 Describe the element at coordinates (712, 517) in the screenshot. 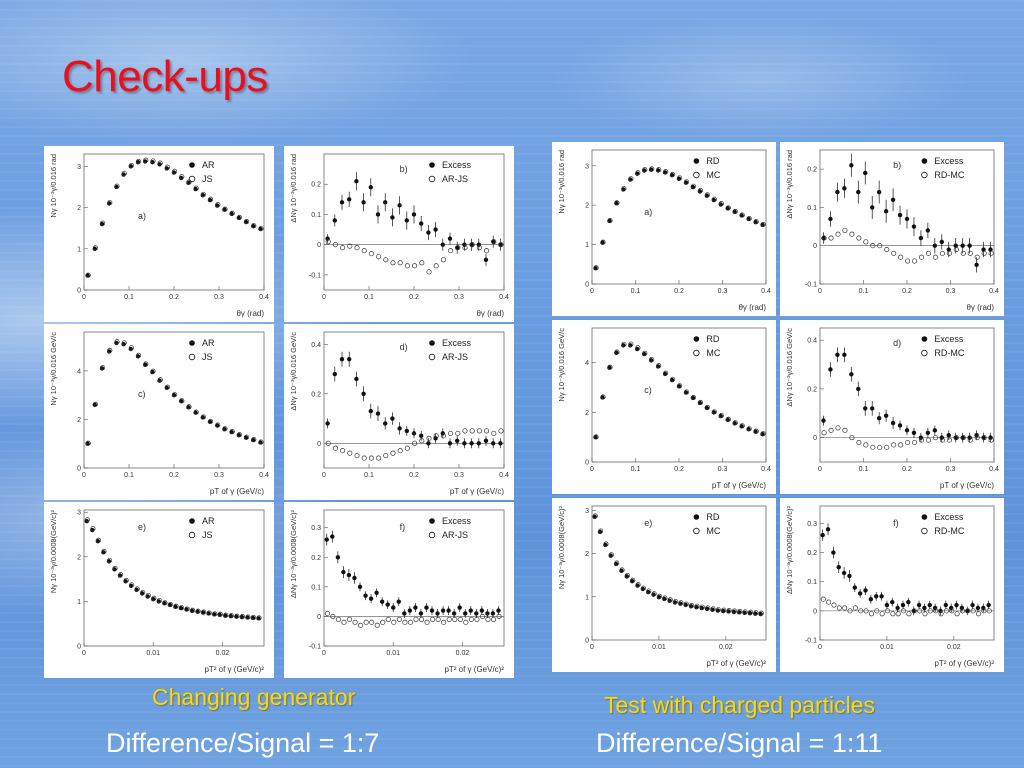

I see `legend-entry: RD` at that location.